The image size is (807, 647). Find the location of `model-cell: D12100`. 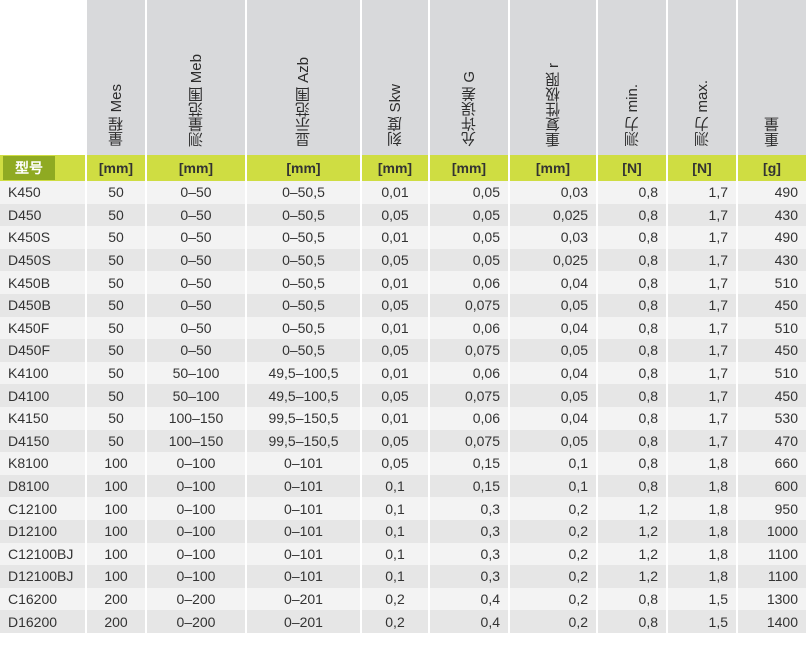

model-cell: D12100 is located at coordinates (43, 531).